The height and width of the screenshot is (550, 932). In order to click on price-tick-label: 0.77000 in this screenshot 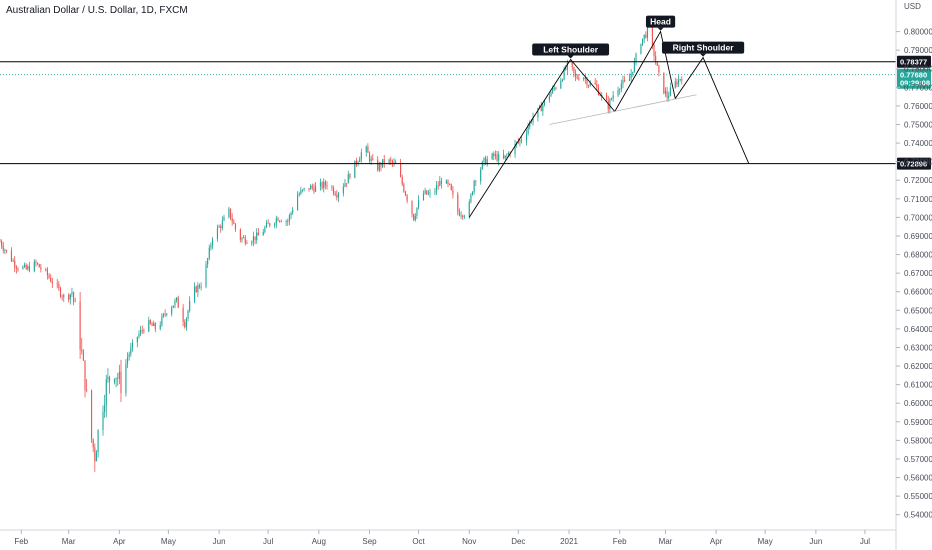, I will do `click(918, 87)`.